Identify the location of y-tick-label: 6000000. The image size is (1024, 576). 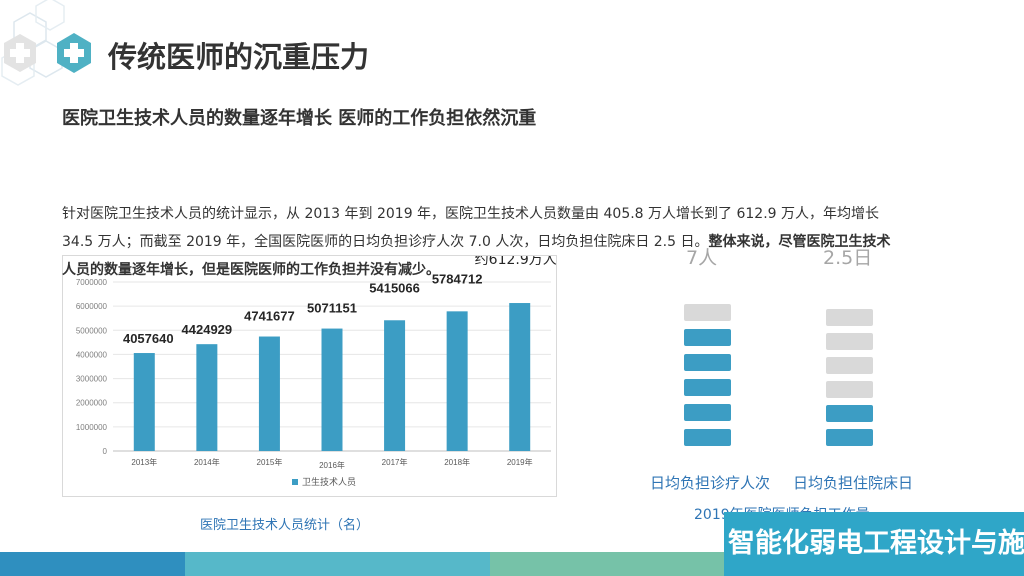
(92, 306).